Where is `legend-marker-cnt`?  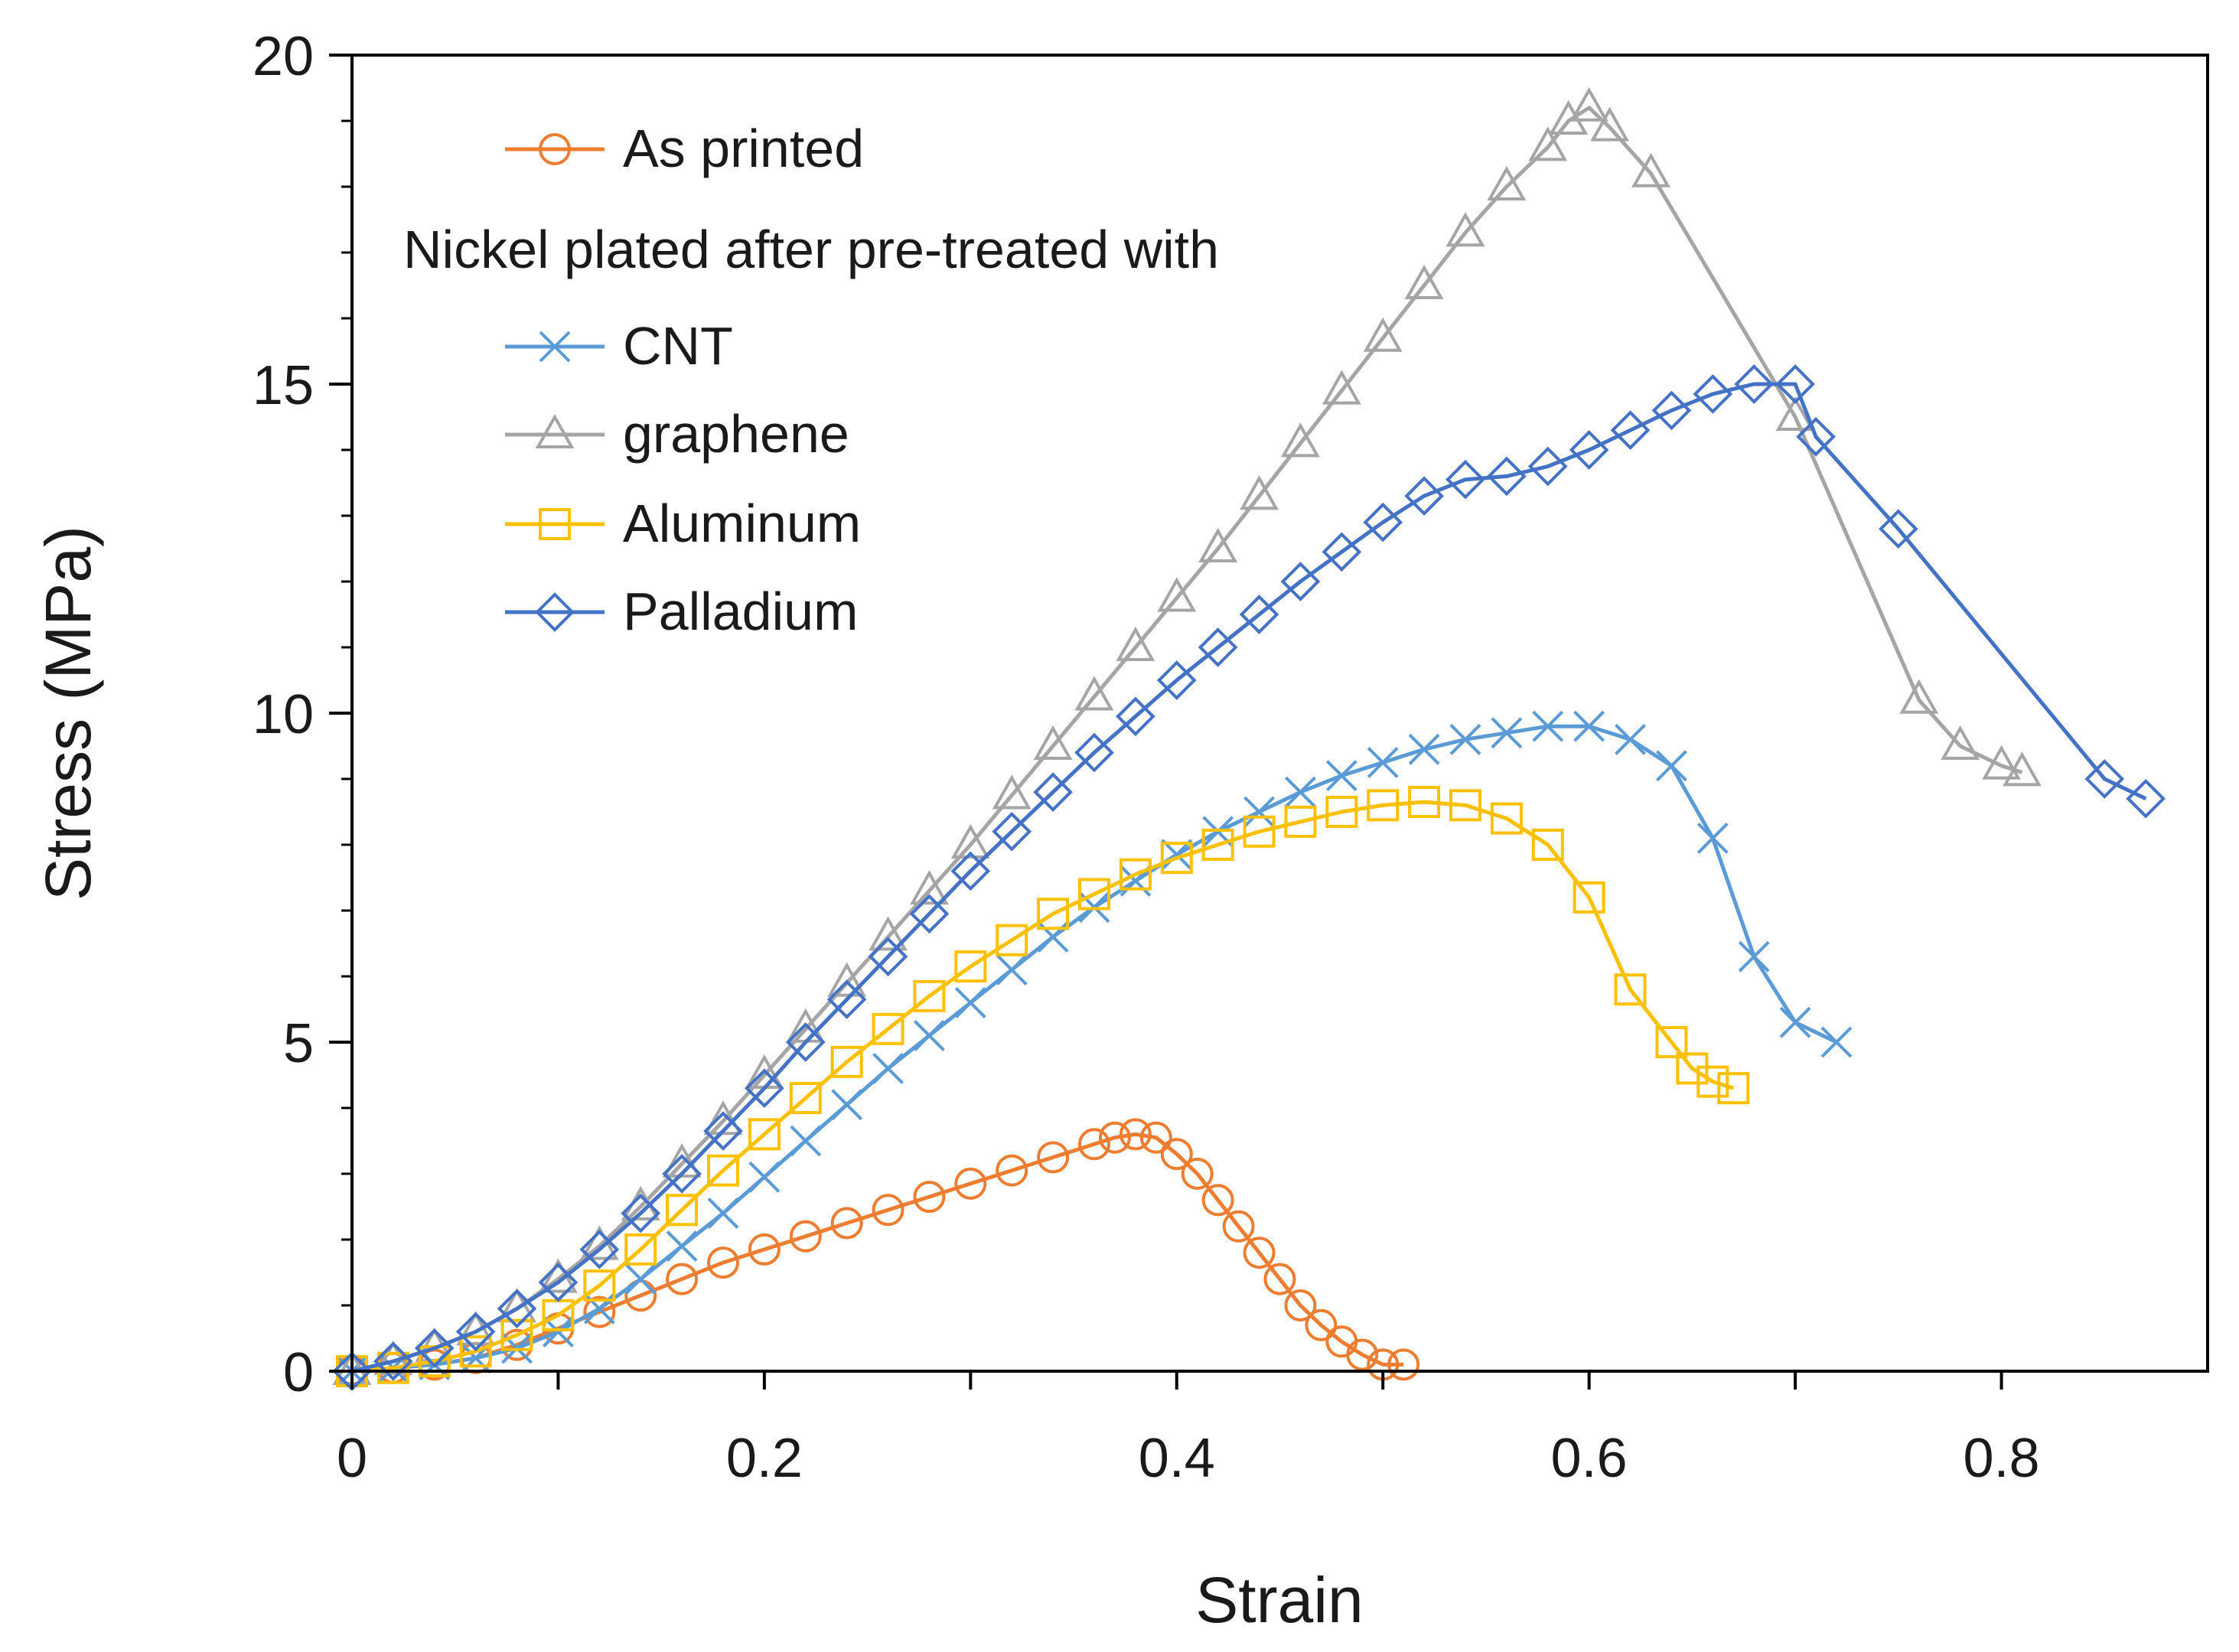 legend-marker-cnt is located at coordinates (555, 347).